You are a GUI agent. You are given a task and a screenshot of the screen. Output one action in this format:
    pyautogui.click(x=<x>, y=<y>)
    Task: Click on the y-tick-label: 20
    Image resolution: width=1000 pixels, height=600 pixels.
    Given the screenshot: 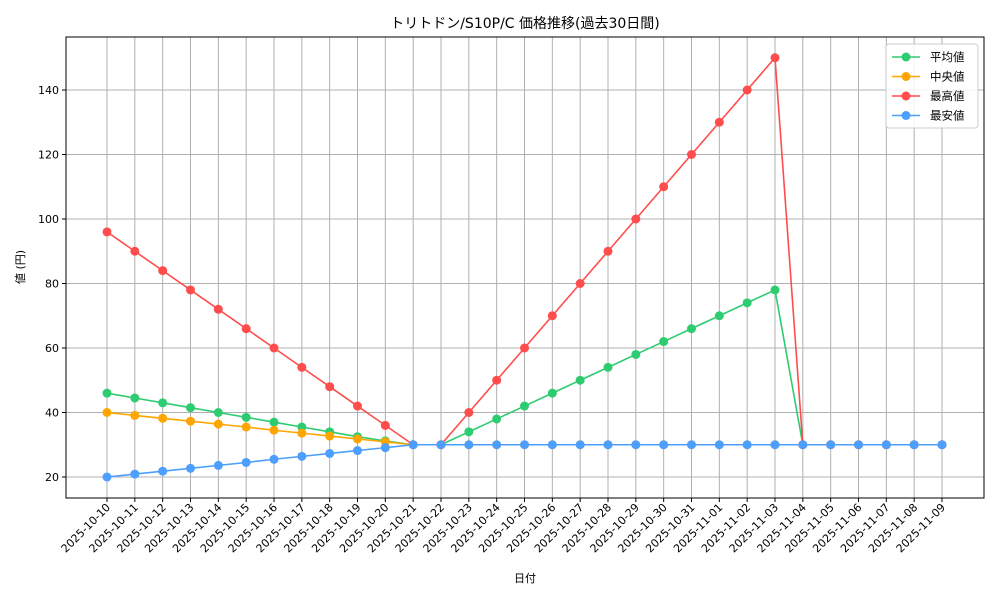 What is the action you would take?
    pyautogui.click(x=52, y=477)
    